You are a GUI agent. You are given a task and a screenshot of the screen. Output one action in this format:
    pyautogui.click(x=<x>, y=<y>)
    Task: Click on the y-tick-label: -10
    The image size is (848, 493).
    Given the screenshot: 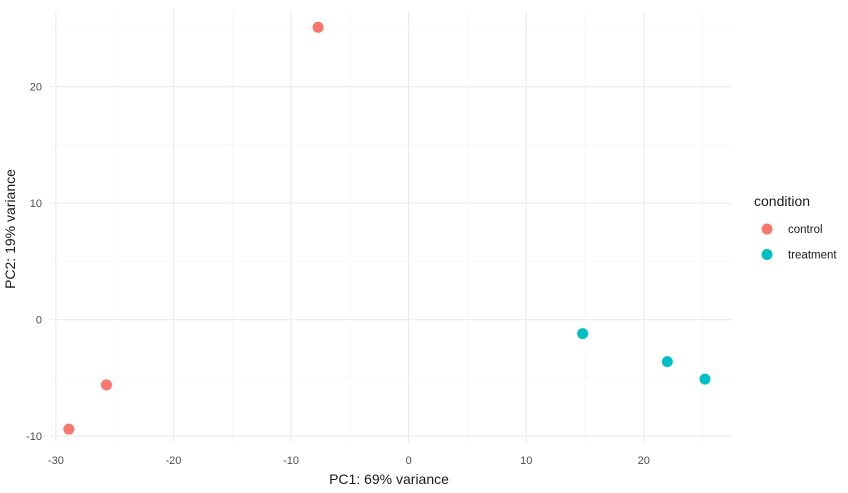 What is the action you would take?
    pyautogui.click(x=34, y=437)
    